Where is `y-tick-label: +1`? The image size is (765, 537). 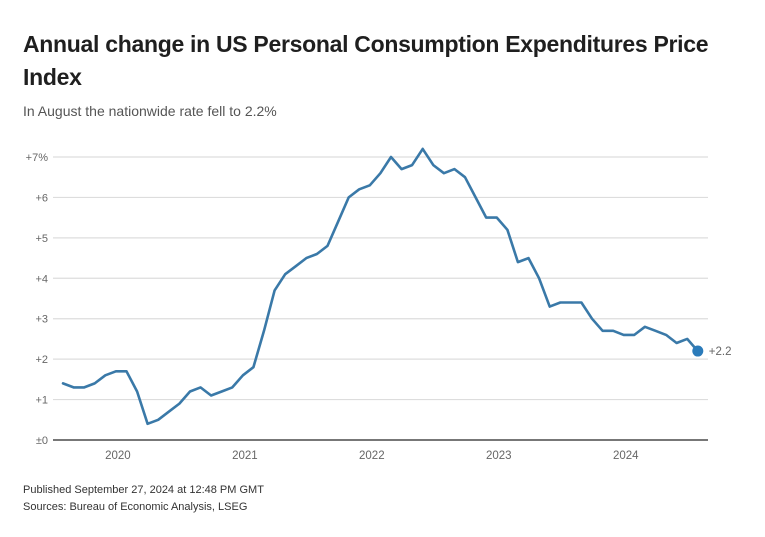 y-tick-label: +1 is located at coordinates (41, 401).